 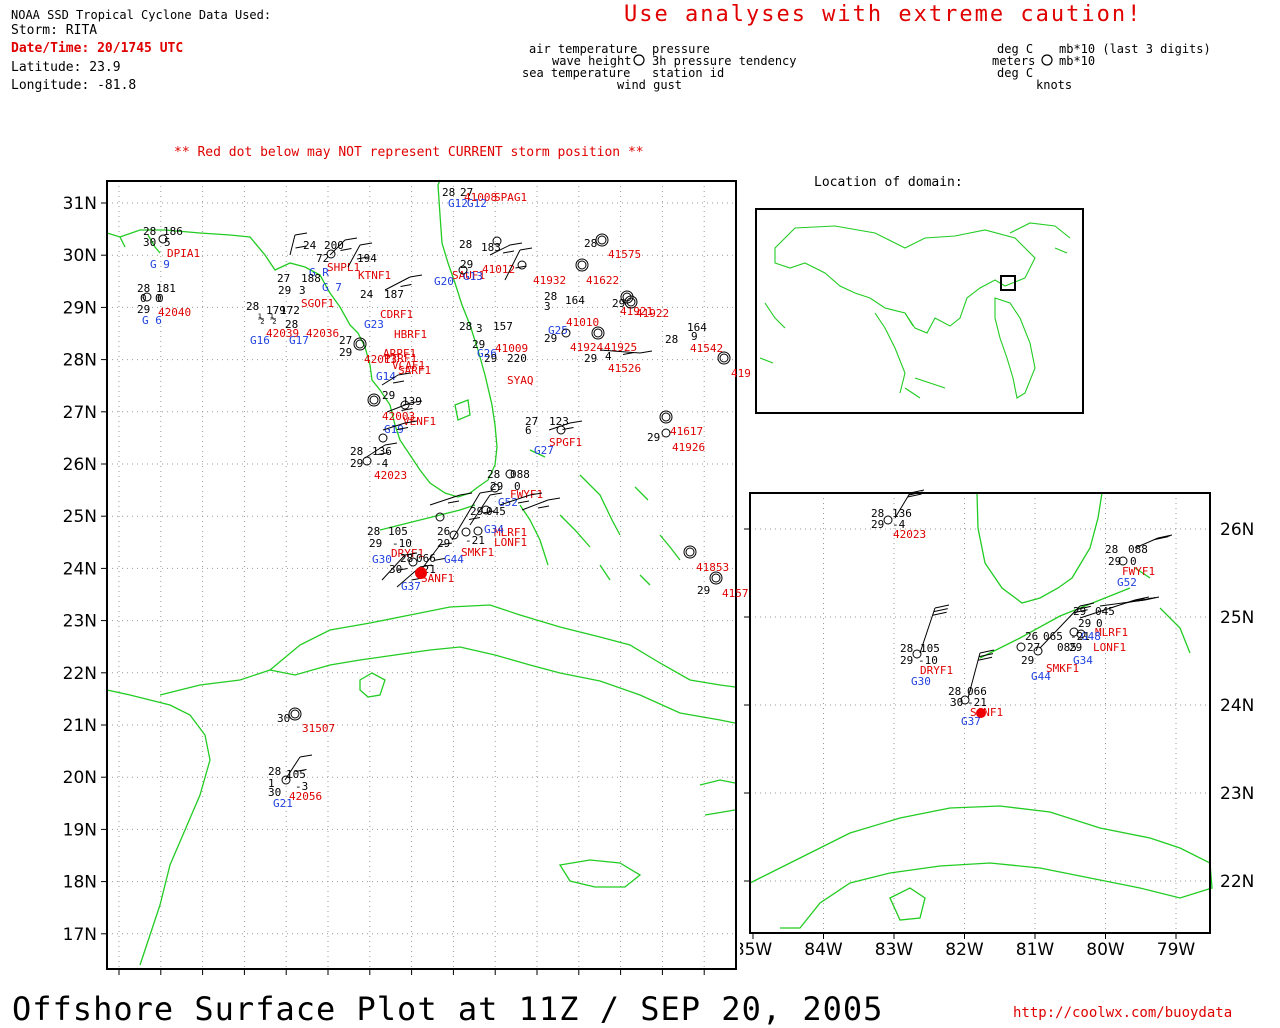 I want to click on lon-tick-label: 85W, so click(x=756, y=950).